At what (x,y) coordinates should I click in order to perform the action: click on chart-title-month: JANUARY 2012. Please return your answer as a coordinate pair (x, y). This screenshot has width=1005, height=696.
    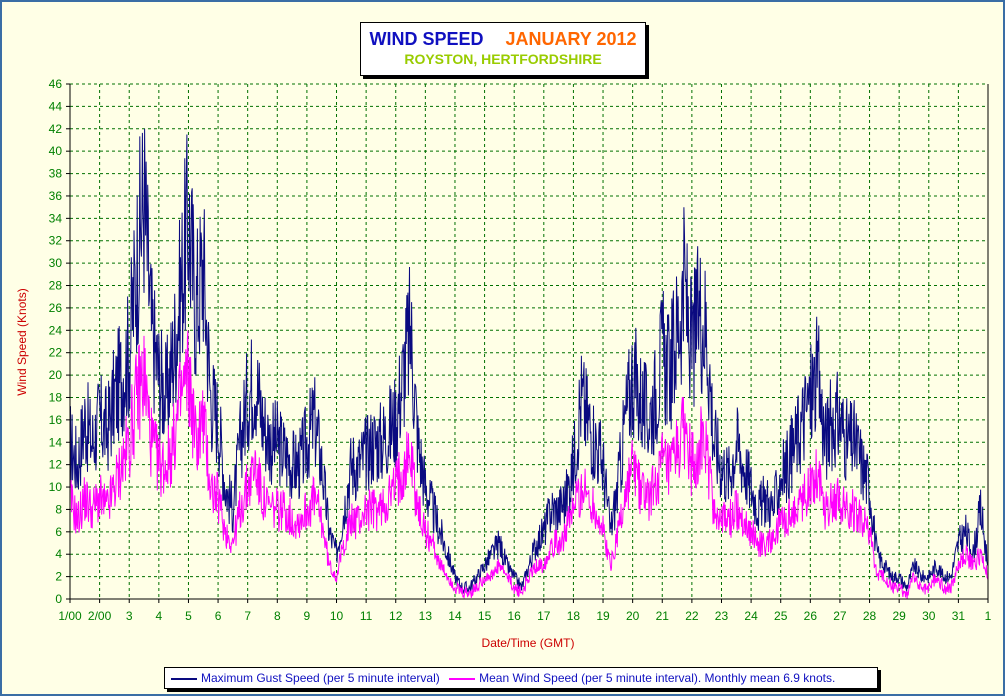
    Looking at the image, I should click on (571, 39).